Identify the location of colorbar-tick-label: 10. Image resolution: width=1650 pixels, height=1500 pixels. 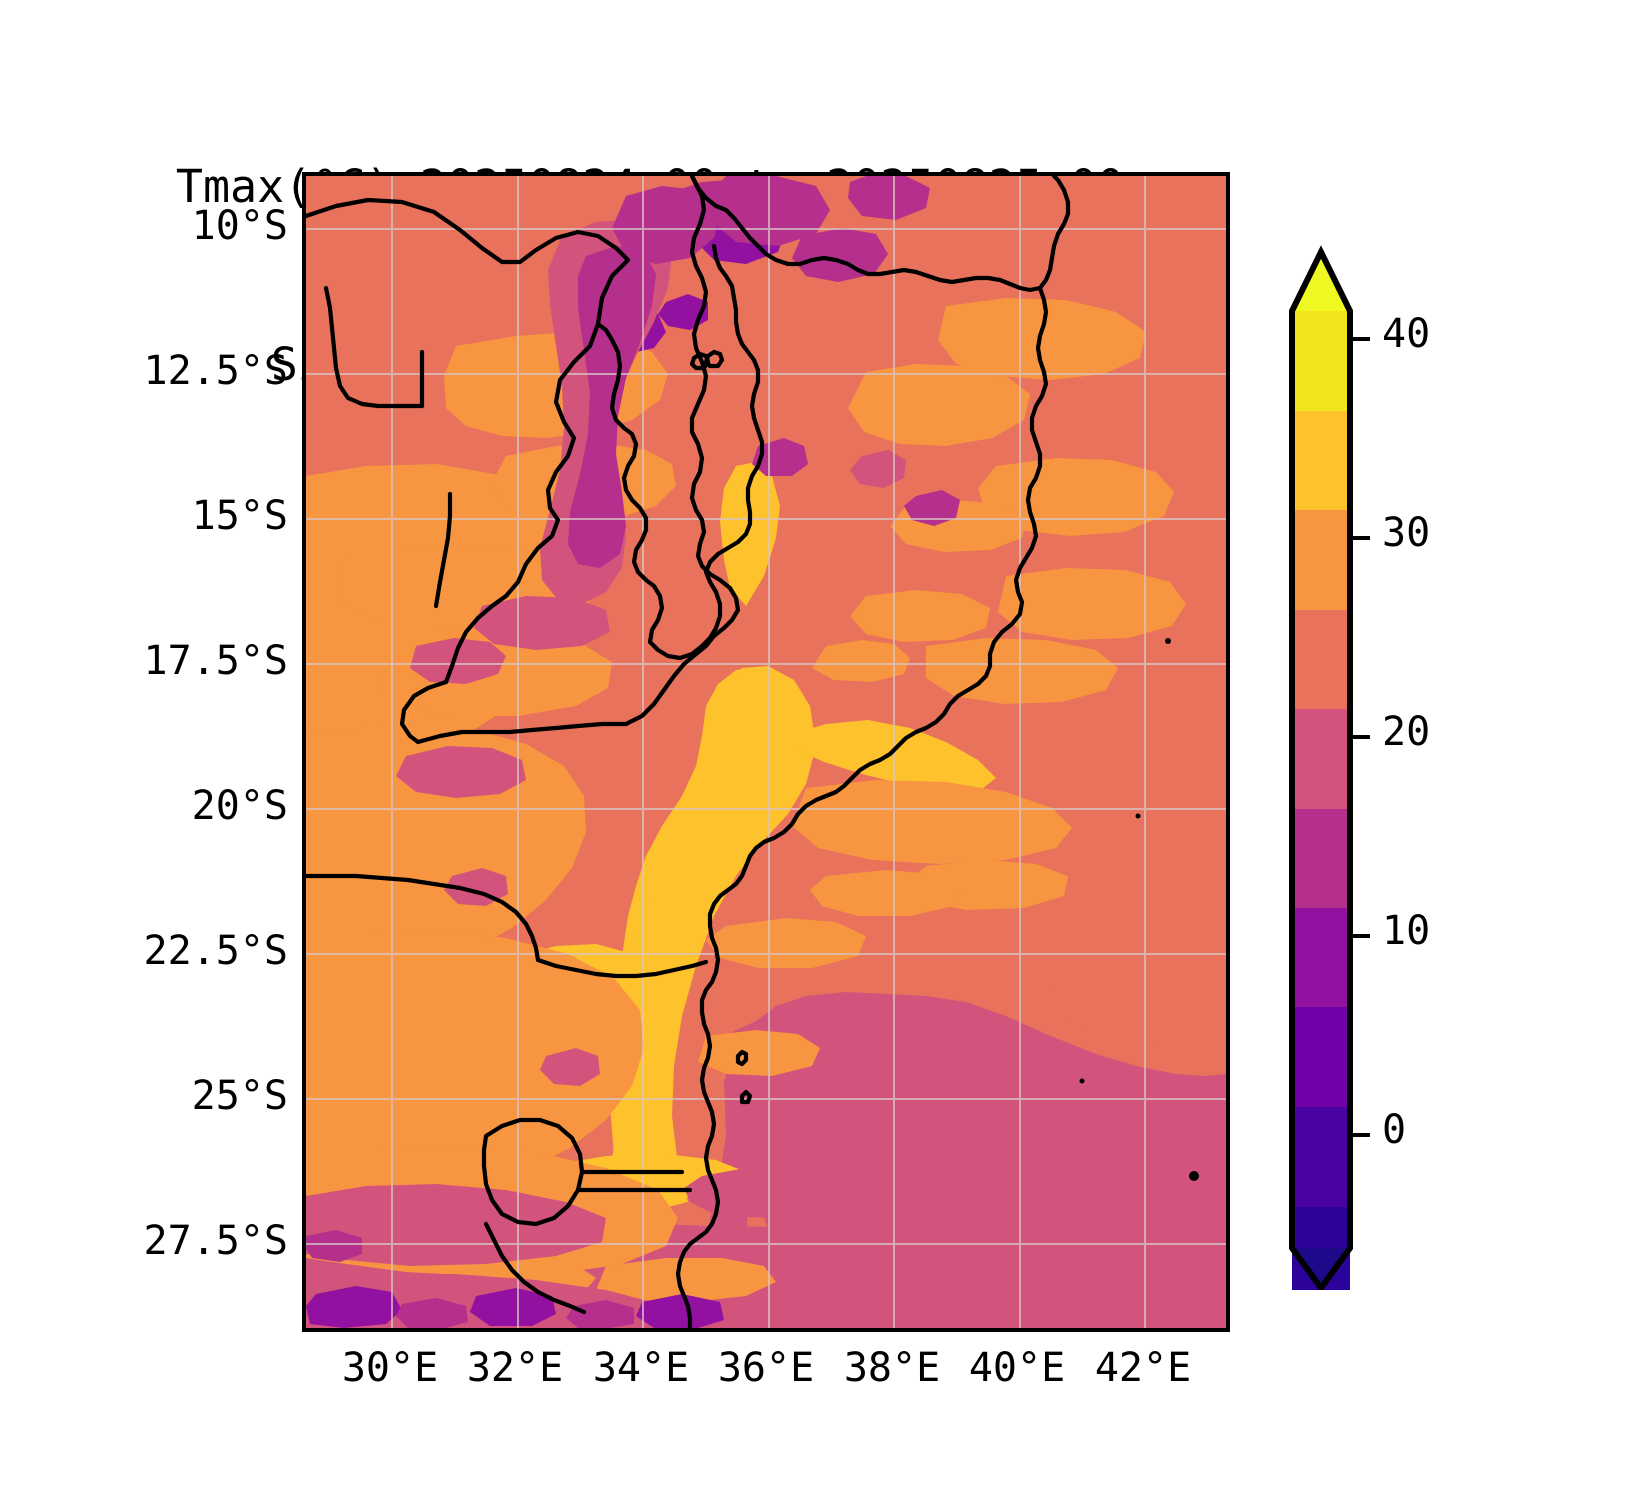
(1406, 931).